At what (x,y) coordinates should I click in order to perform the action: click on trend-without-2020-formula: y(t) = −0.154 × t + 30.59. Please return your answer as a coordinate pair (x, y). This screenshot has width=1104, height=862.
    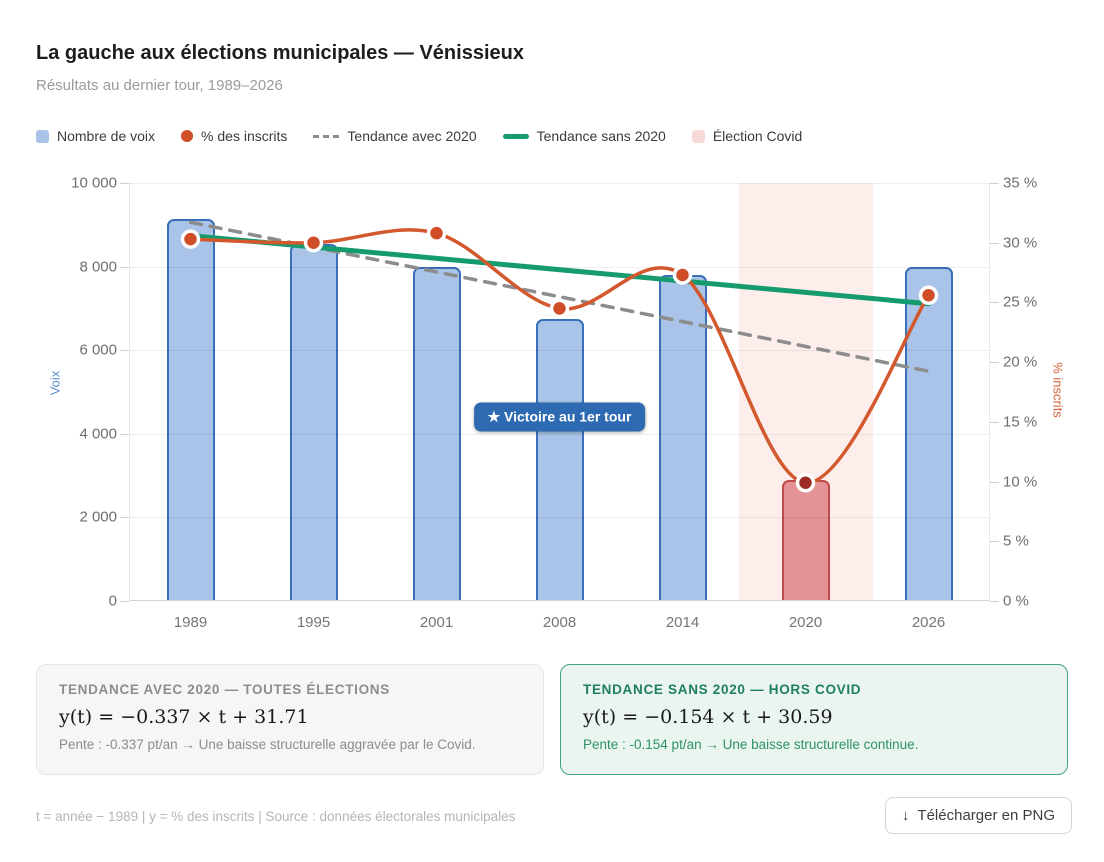
    Looking at the image, I should click on (708, 717).